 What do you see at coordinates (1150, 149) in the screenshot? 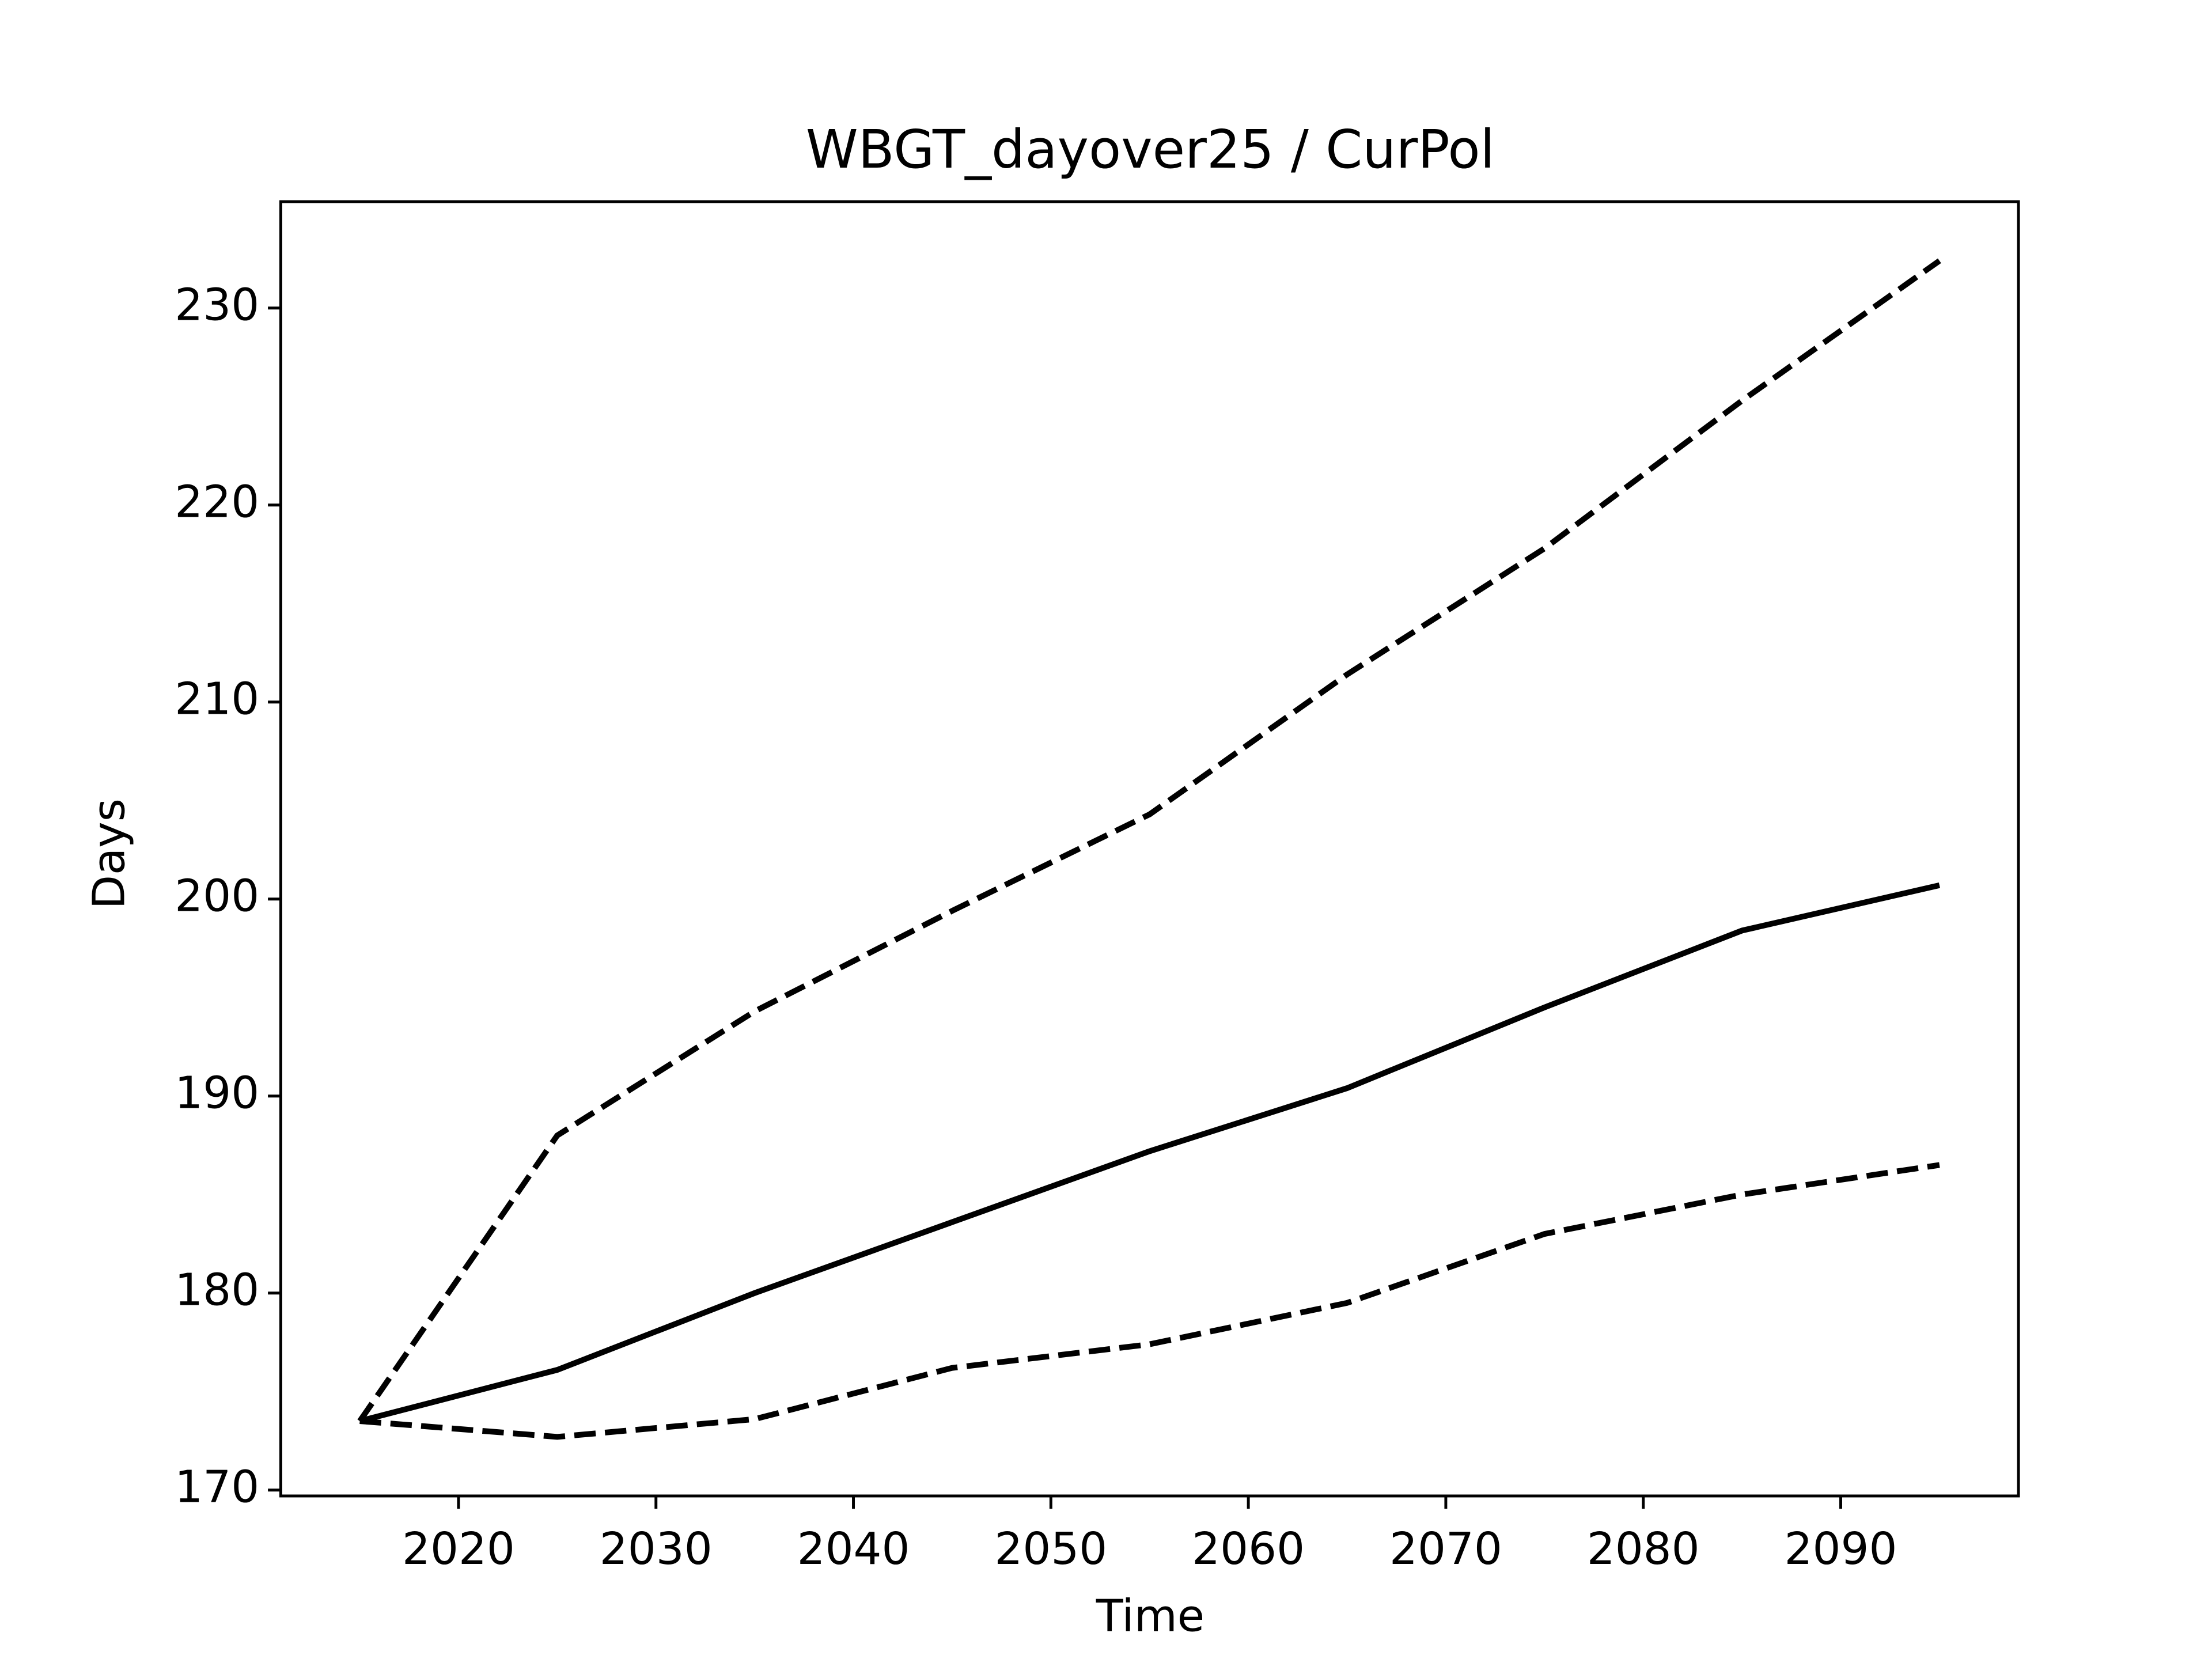
I see `chart-title: WBGT_dayover25 / CurPol` at bounding box center [1150, 149].